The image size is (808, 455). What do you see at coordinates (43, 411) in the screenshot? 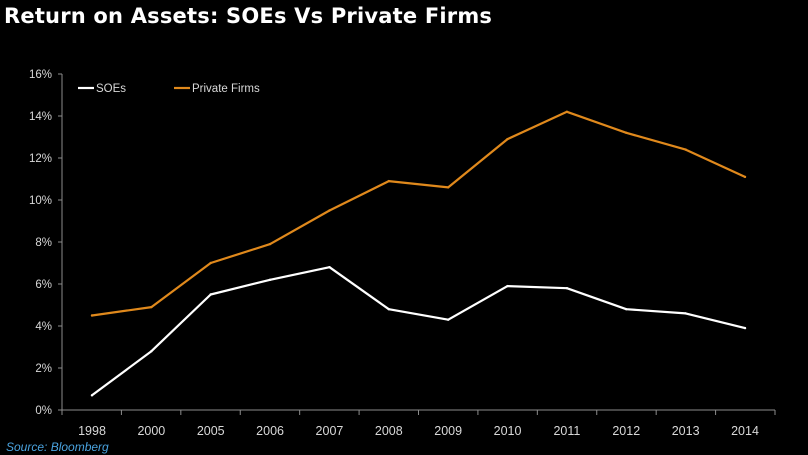
I see `y-tick-label: 0%` at bounding box center [43, 411].